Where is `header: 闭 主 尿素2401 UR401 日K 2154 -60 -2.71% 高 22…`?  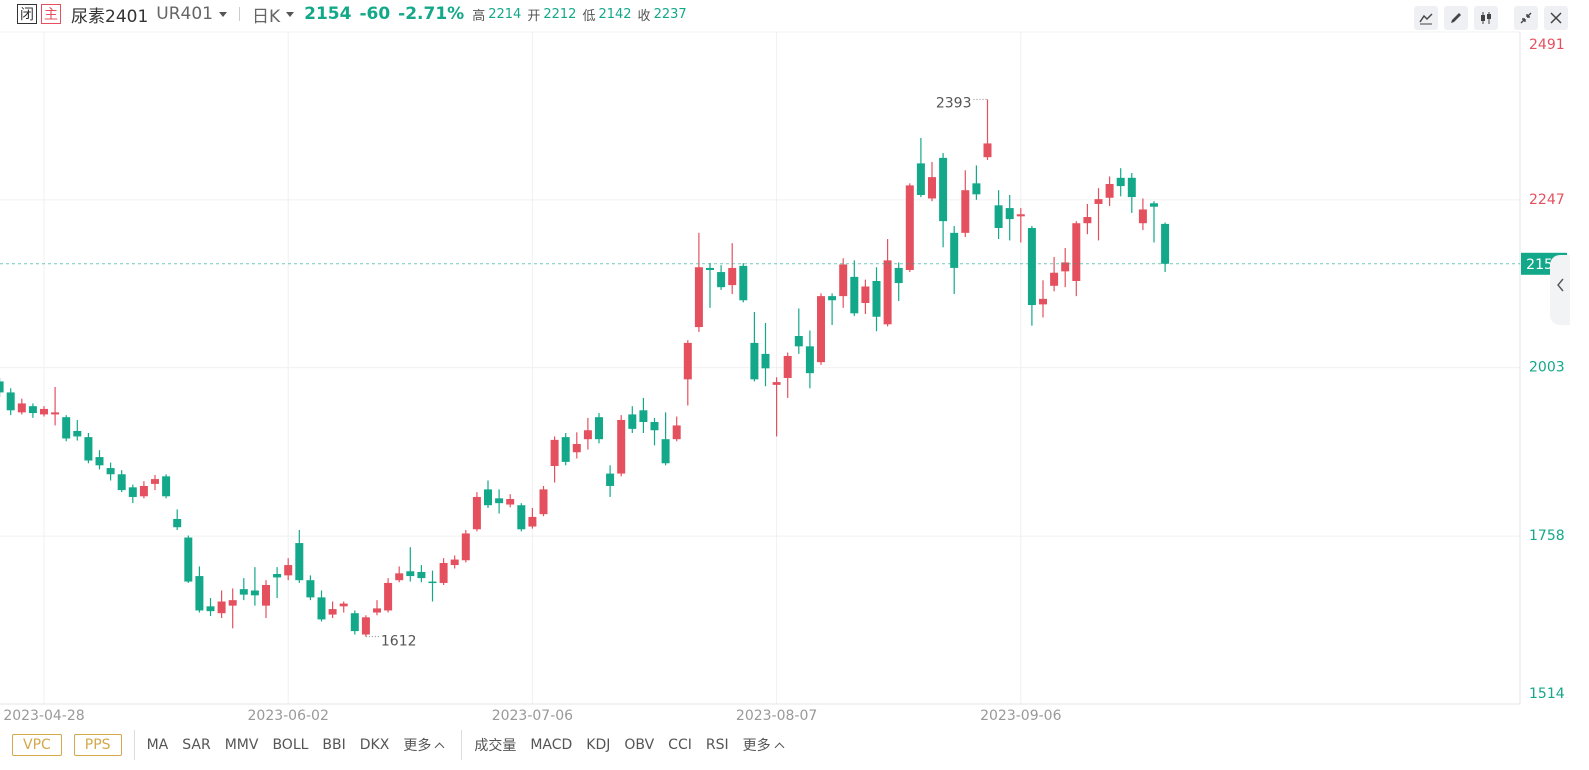
header: 闭 主 尿素2401 UR401 日K 2154 -60 -2.71% 高 22… is located at coordinates (355, 14).